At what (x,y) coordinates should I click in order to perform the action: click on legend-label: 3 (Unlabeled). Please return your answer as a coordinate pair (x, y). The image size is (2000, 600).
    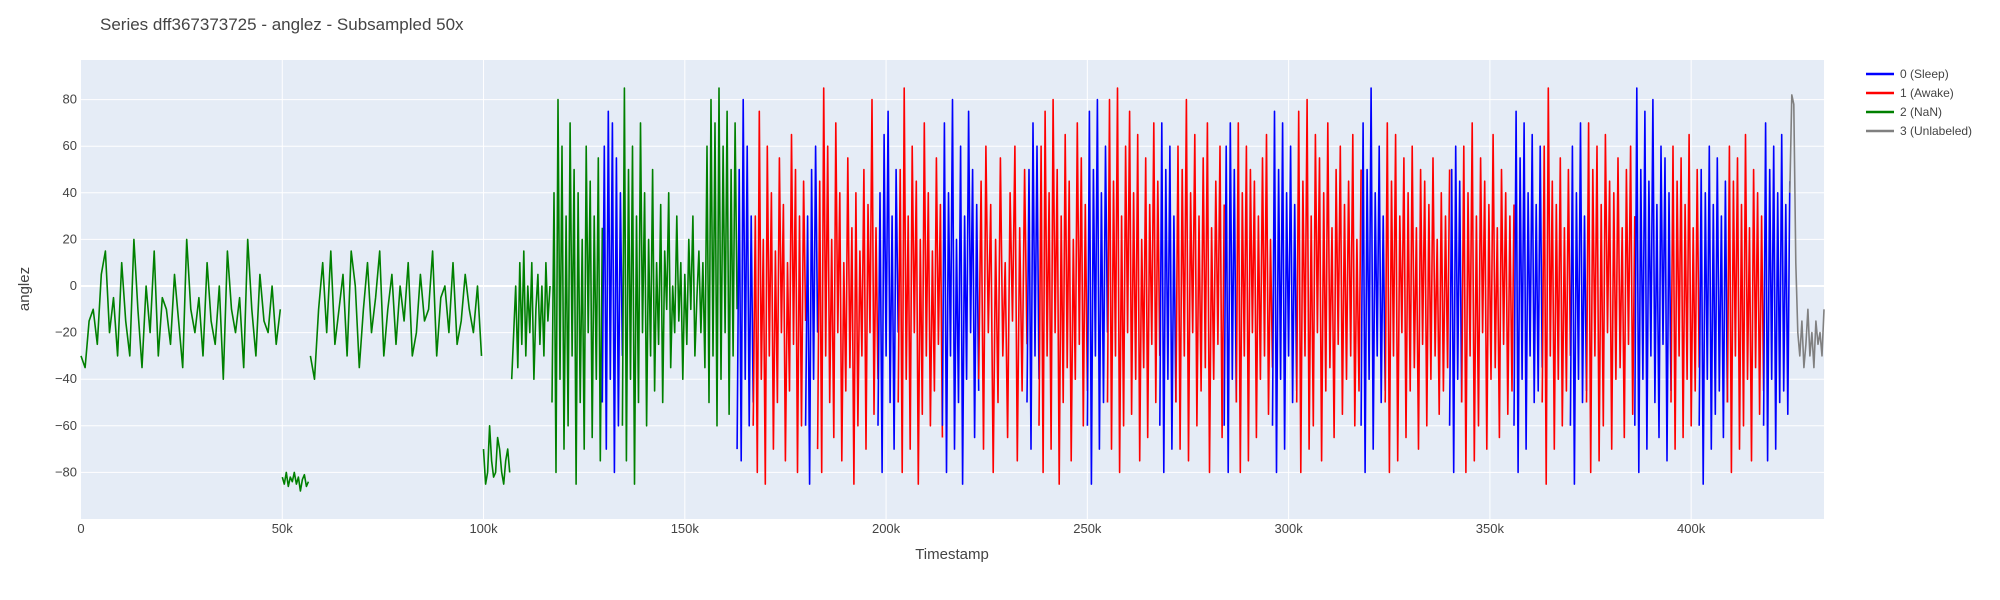
    Looking at the image, I should click on (1936, 131).